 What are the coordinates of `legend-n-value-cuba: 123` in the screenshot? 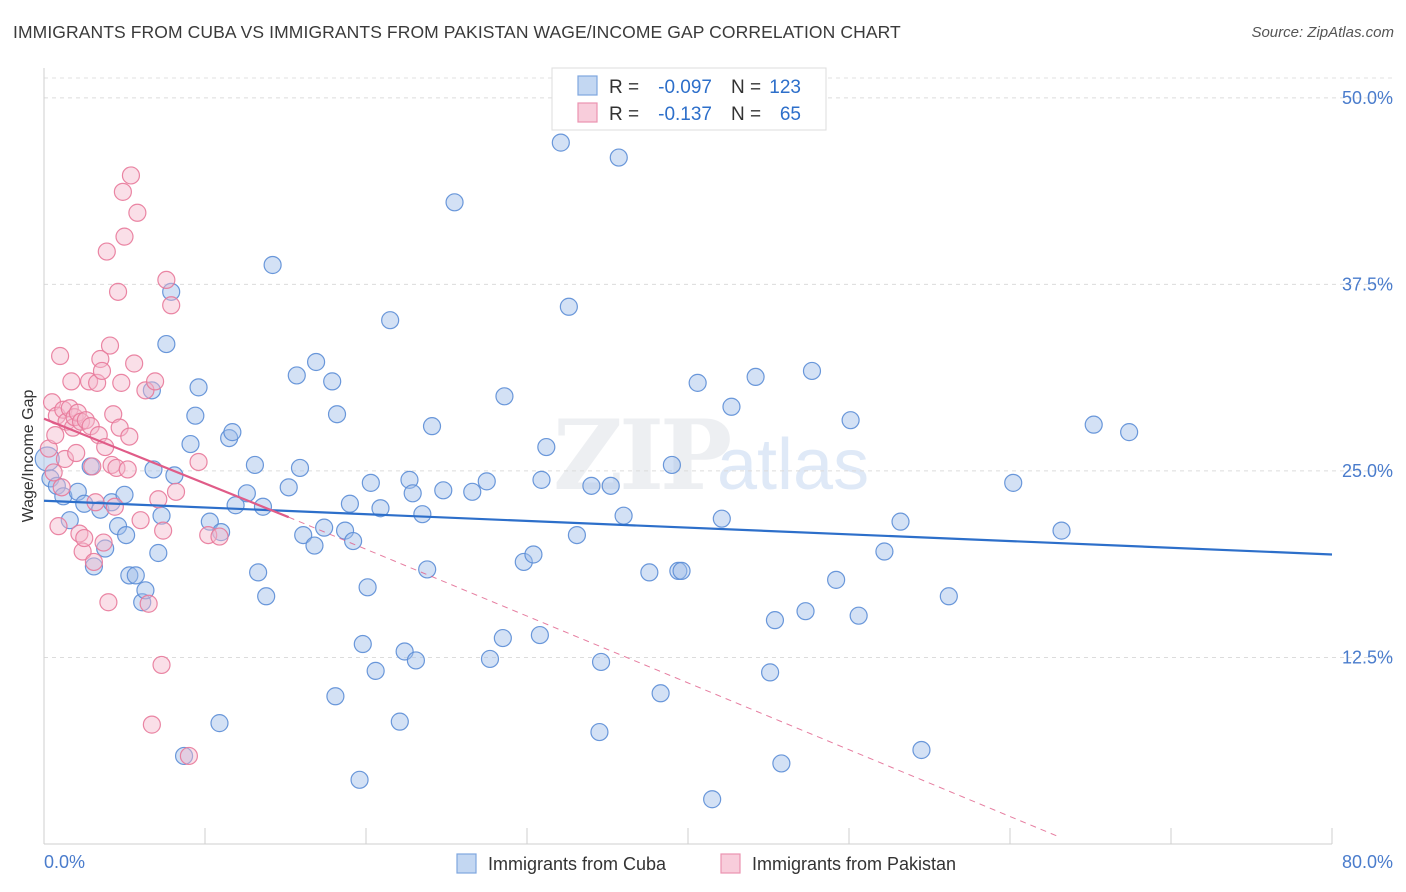 It's located at (785, 87).